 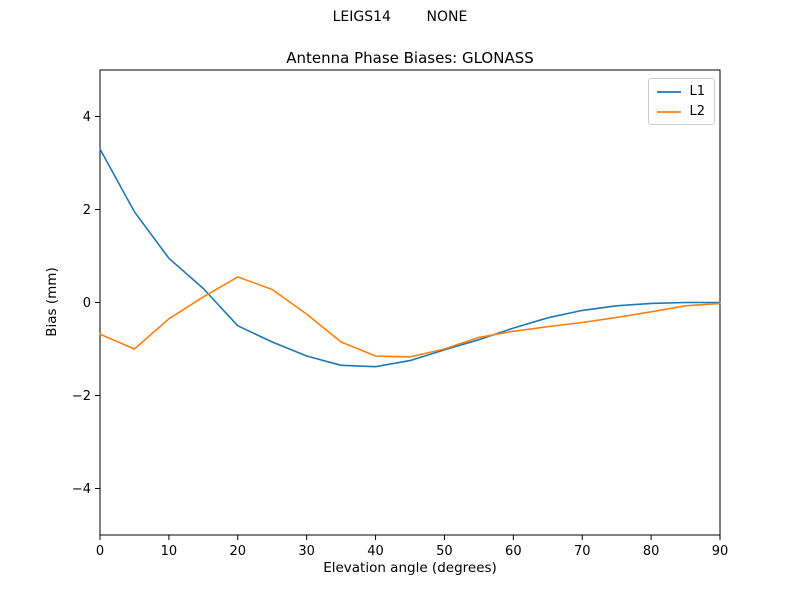 What do you see at coordinates (410, 58) in the screenshot?
I see `chart-title: Antenna Phase Biases: GLONASS` at bounding box center [410, 58].